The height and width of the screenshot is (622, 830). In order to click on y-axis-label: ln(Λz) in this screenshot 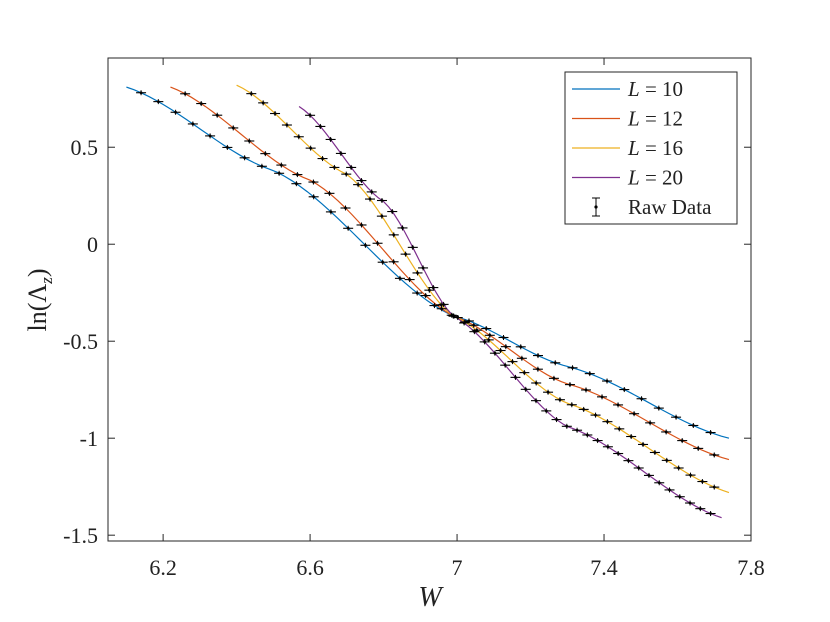, I will do `click(39, 299)`.